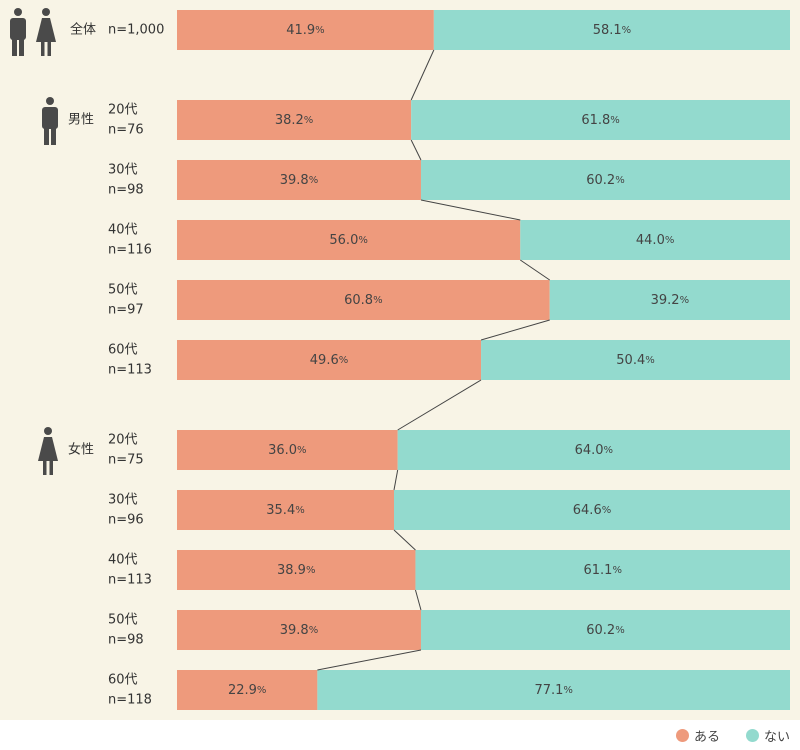  Describe the element at coordinates (81, 120) in the screenshot. I see `group-label-male: 男性` at that location.